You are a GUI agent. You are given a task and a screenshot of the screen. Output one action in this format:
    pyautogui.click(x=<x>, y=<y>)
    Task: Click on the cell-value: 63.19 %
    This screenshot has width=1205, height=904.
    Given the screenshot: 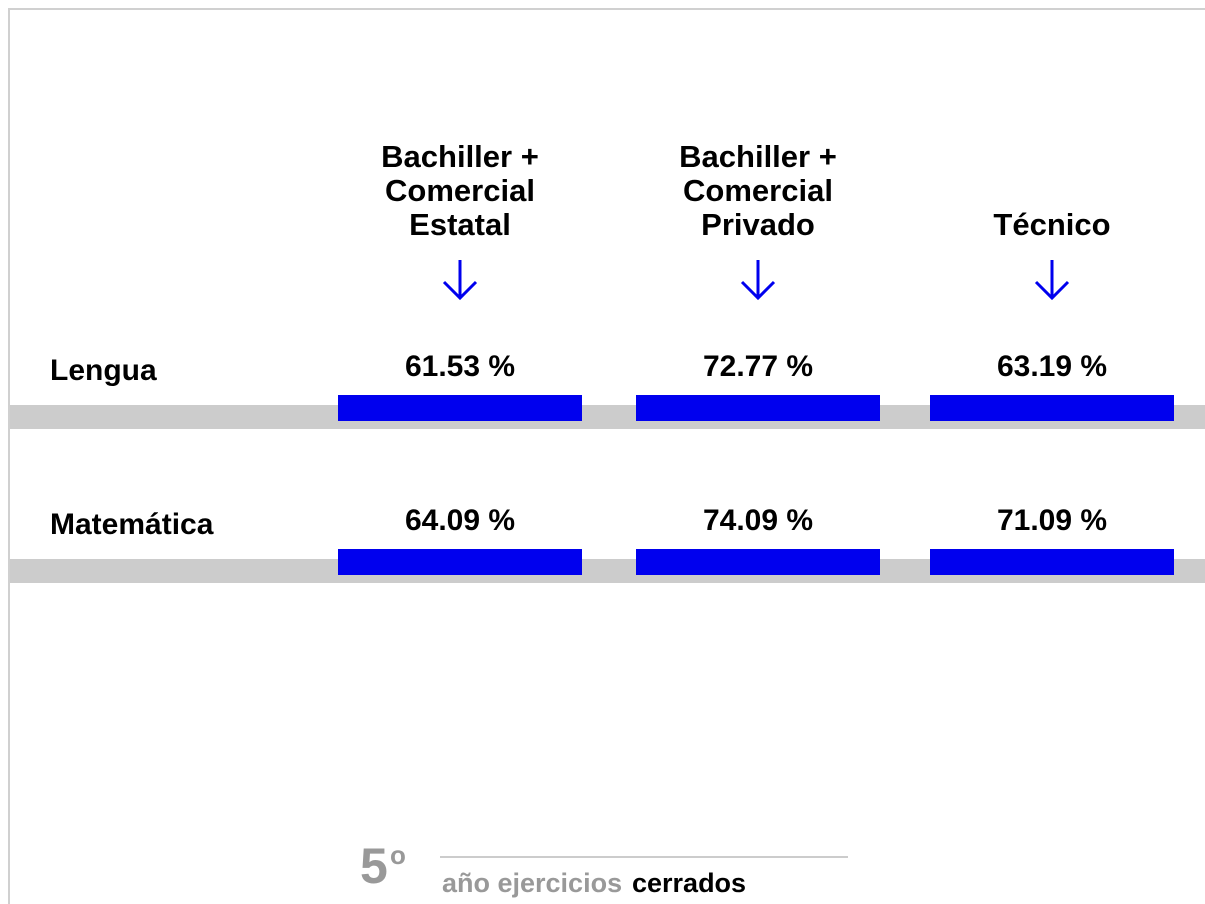 What is the action you would take?
    pyautogui.click(x=1052, y=366)
    